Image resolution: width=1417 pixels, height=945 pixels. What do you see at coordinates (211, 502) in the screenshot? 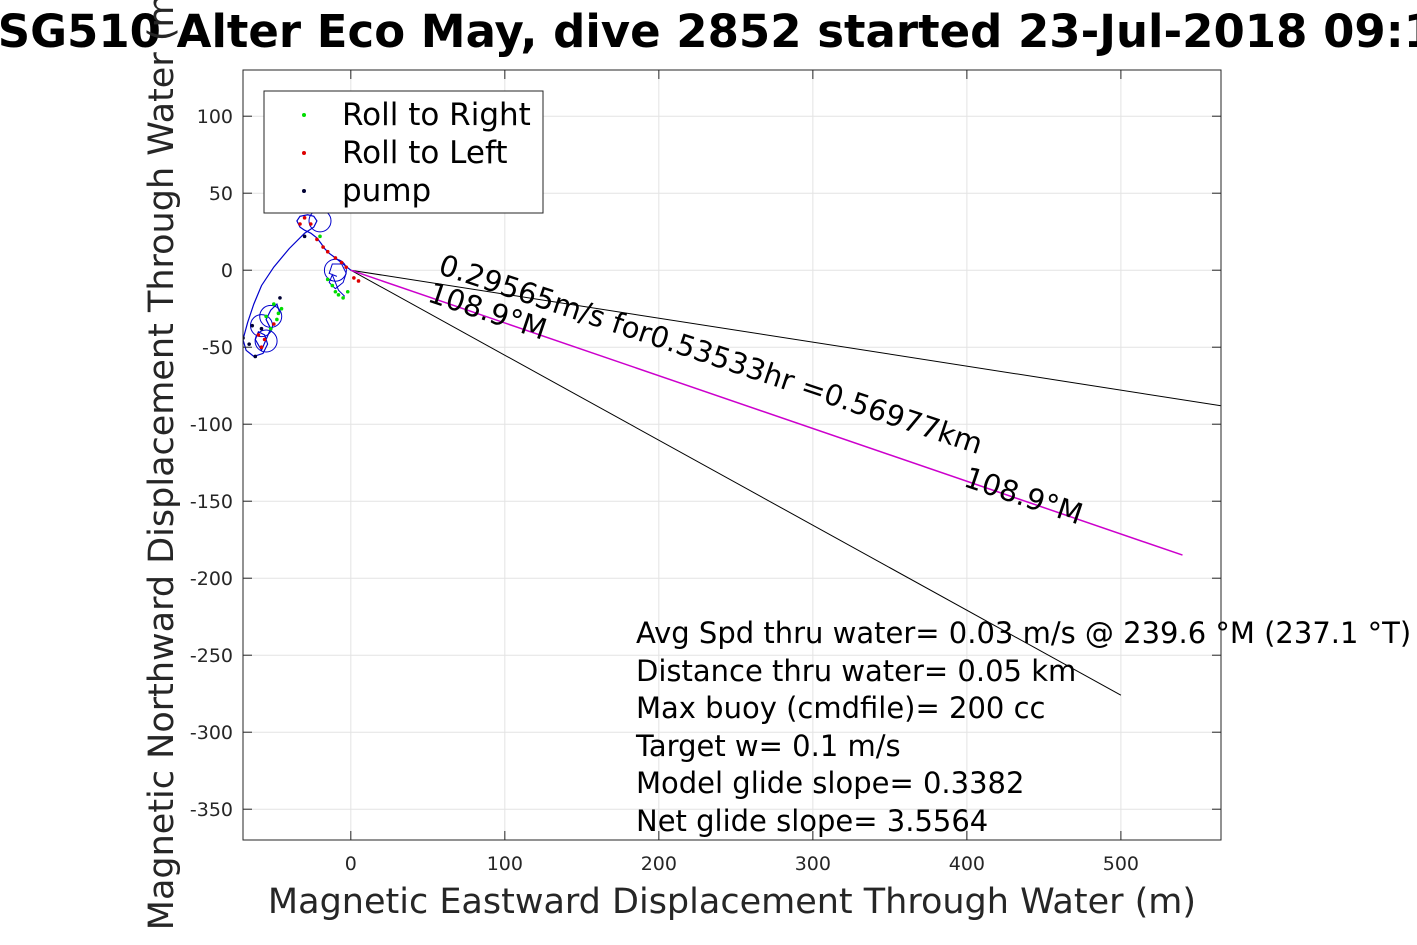
I see `y-tick-label: -150` at bounding box center [211, 502].